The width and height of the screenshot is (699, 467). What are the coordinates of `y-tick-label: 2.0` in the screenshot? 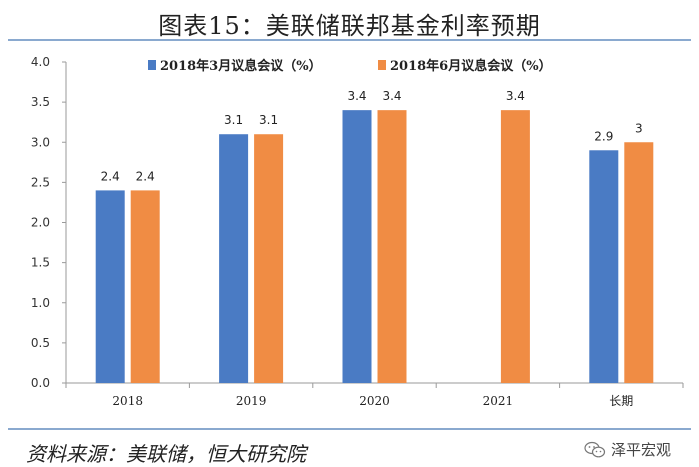 It's located at (40, 223).